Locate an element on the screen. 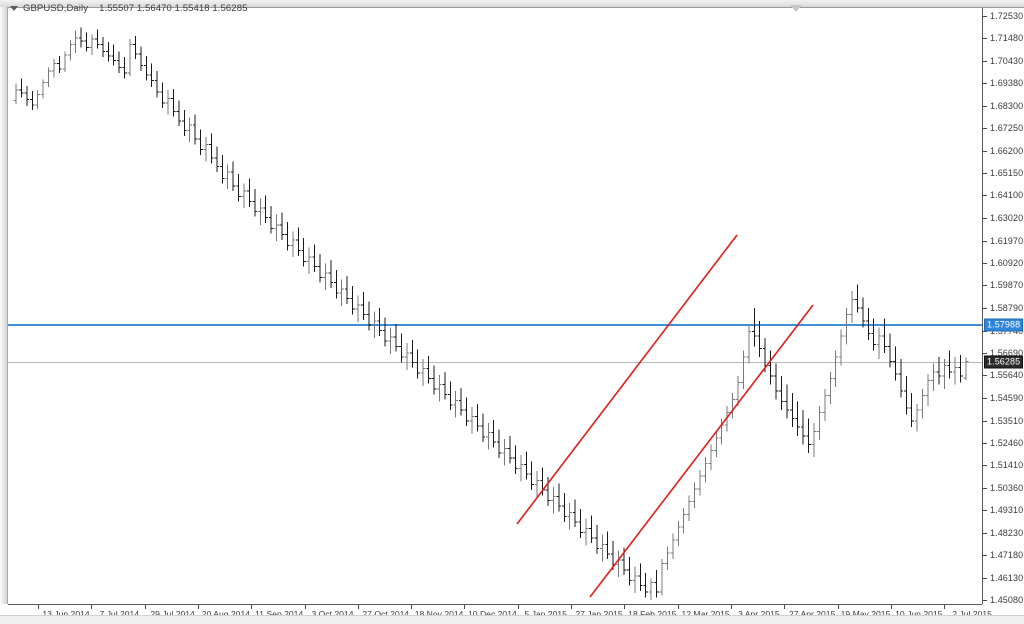 The image size is (1024, 624). price-tick-label: 1.71480 is located at coordinates (1007, 38).